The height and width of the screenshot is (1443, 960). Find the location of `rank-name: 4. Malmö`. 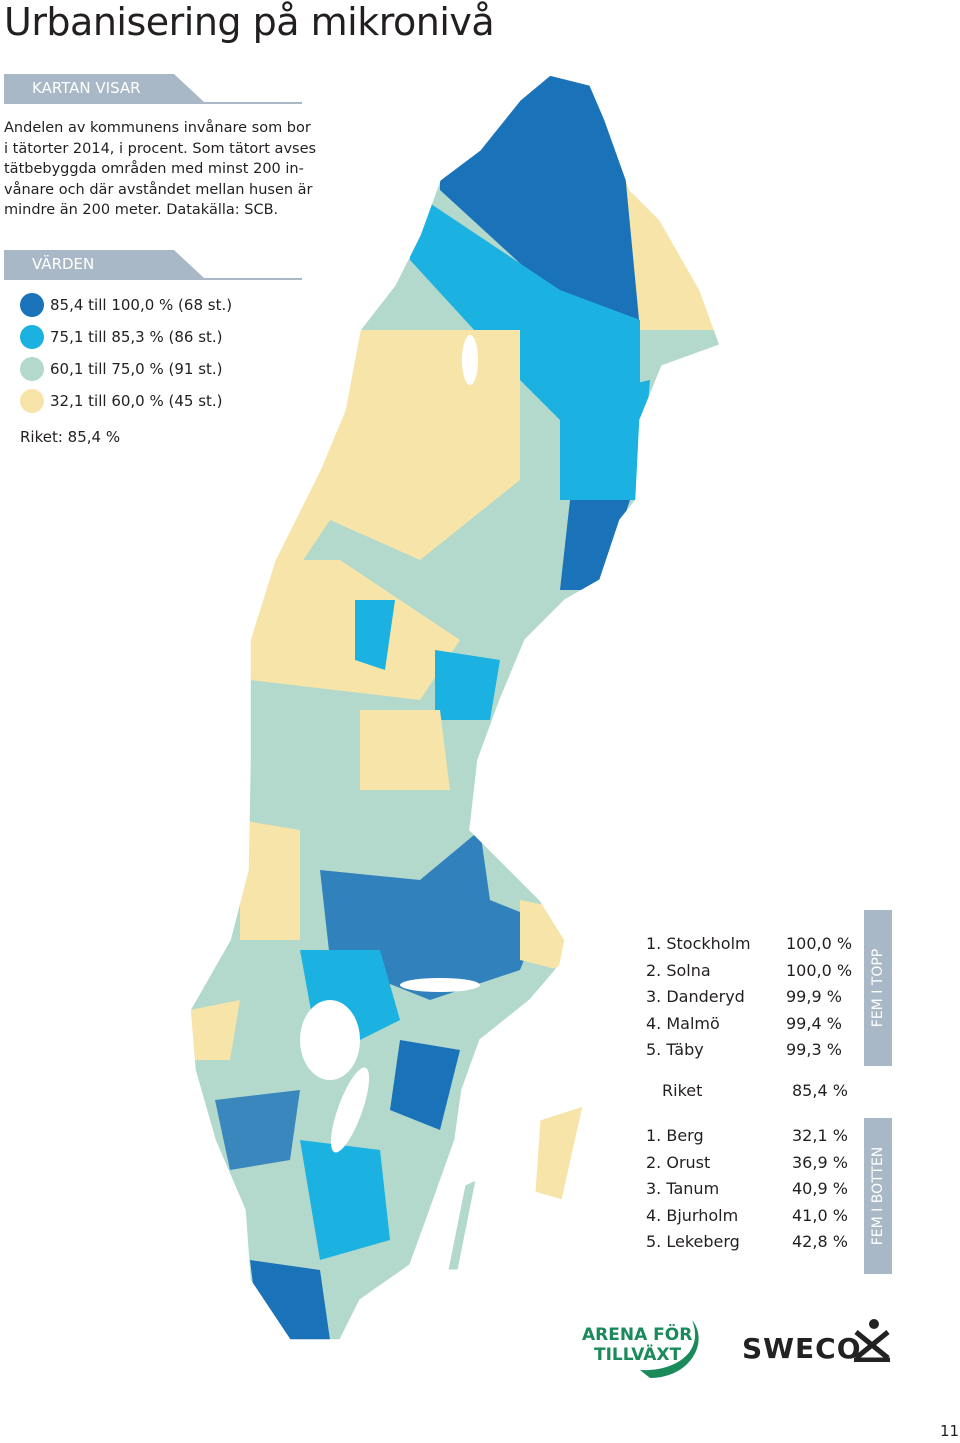

rank-name: 4. Malmö is located at coordinates (683, 1023).